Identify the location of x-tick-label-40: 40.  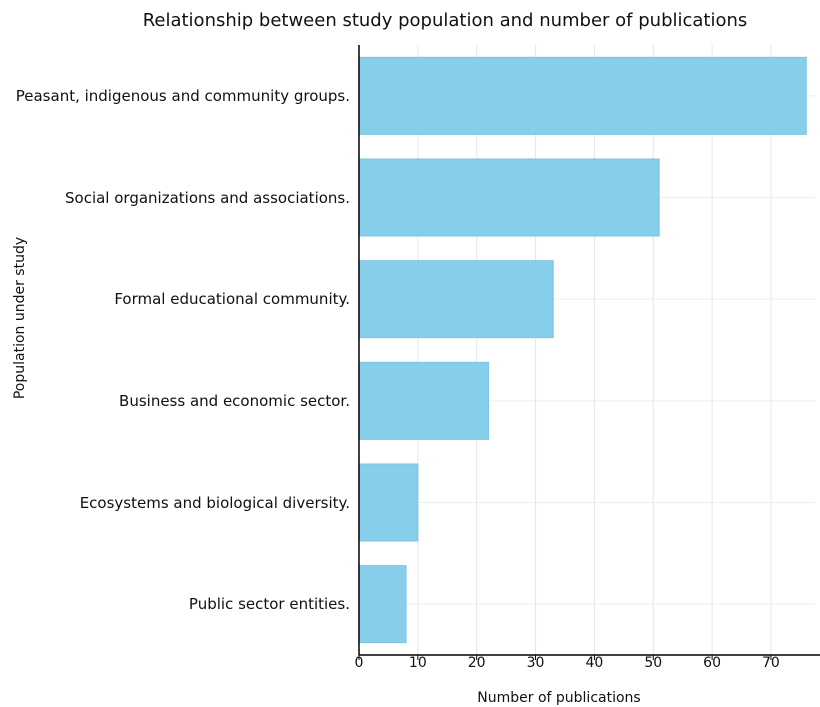
(594, 663).